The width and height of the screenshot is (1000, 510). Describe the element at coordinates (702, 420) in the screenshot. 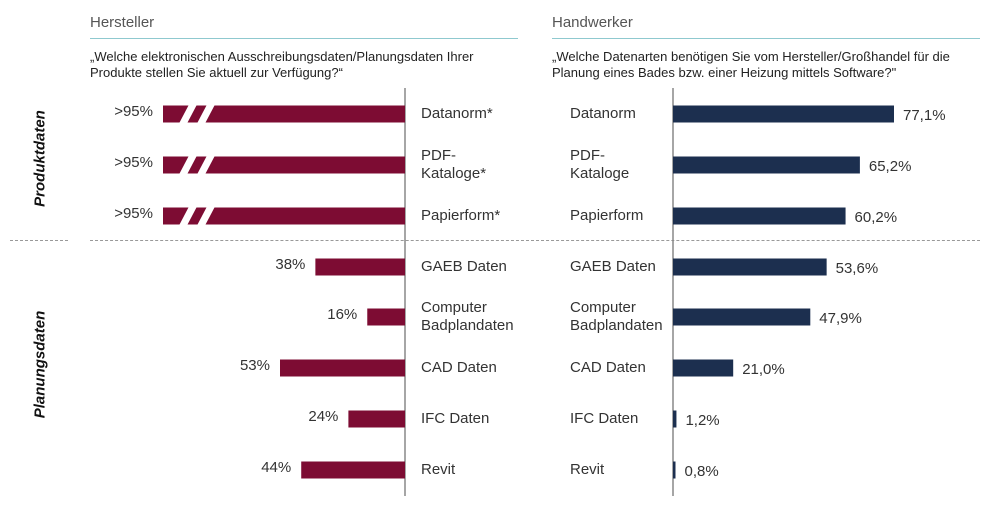

I see `handwerker-value-label: 1,2%` at that location.